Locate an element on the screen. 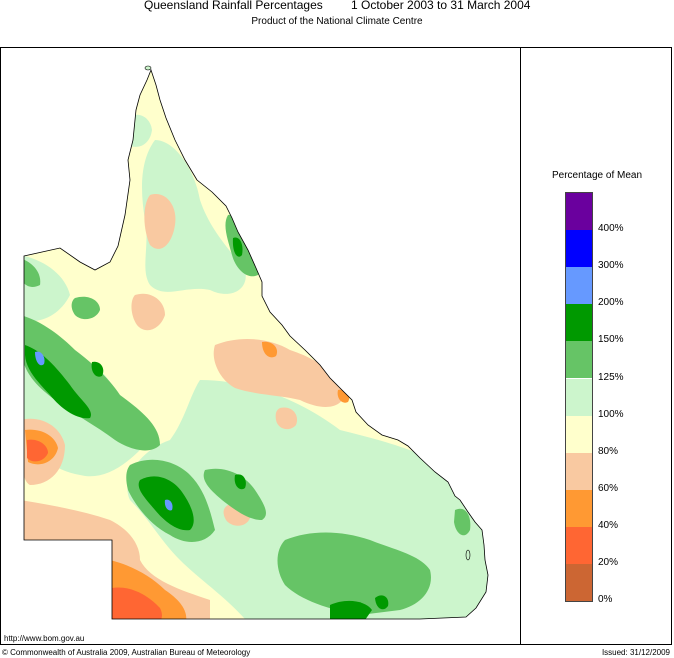 The image size is (674, 658). frame-divider is located at coordinates (520, 346).